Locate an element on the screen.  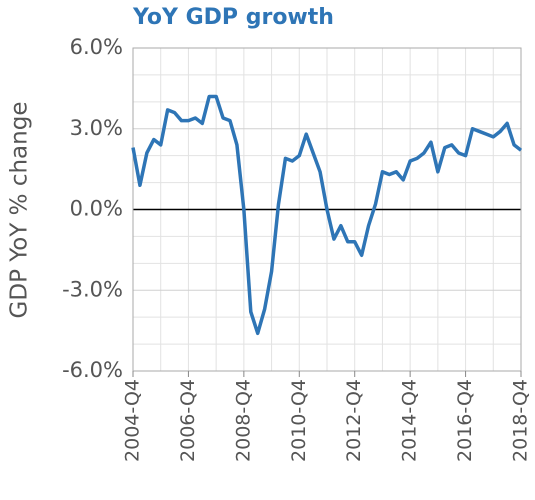
y-tick-label: 6.0% is located at coordinates (96, 47).